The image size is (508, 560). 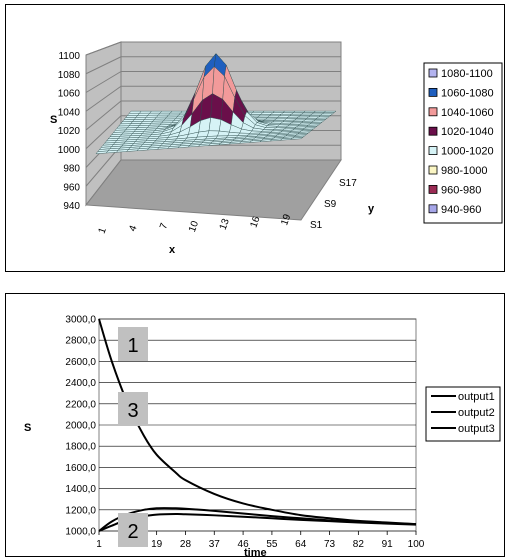 I want to click on floor, so click(x=213, y=190).